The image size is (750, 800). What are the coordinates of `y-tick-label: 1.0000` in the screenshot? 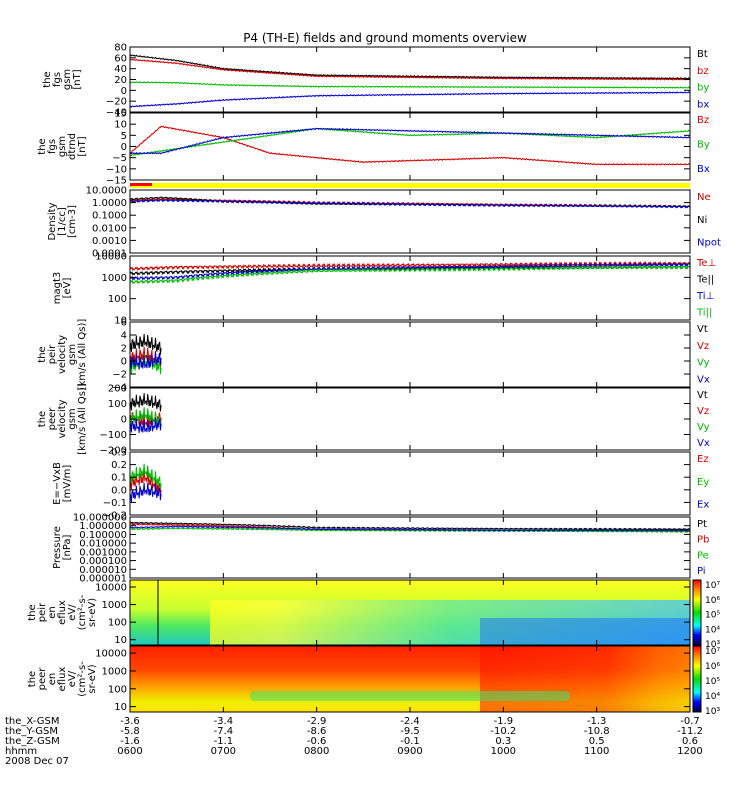 It's located at (109, 203).